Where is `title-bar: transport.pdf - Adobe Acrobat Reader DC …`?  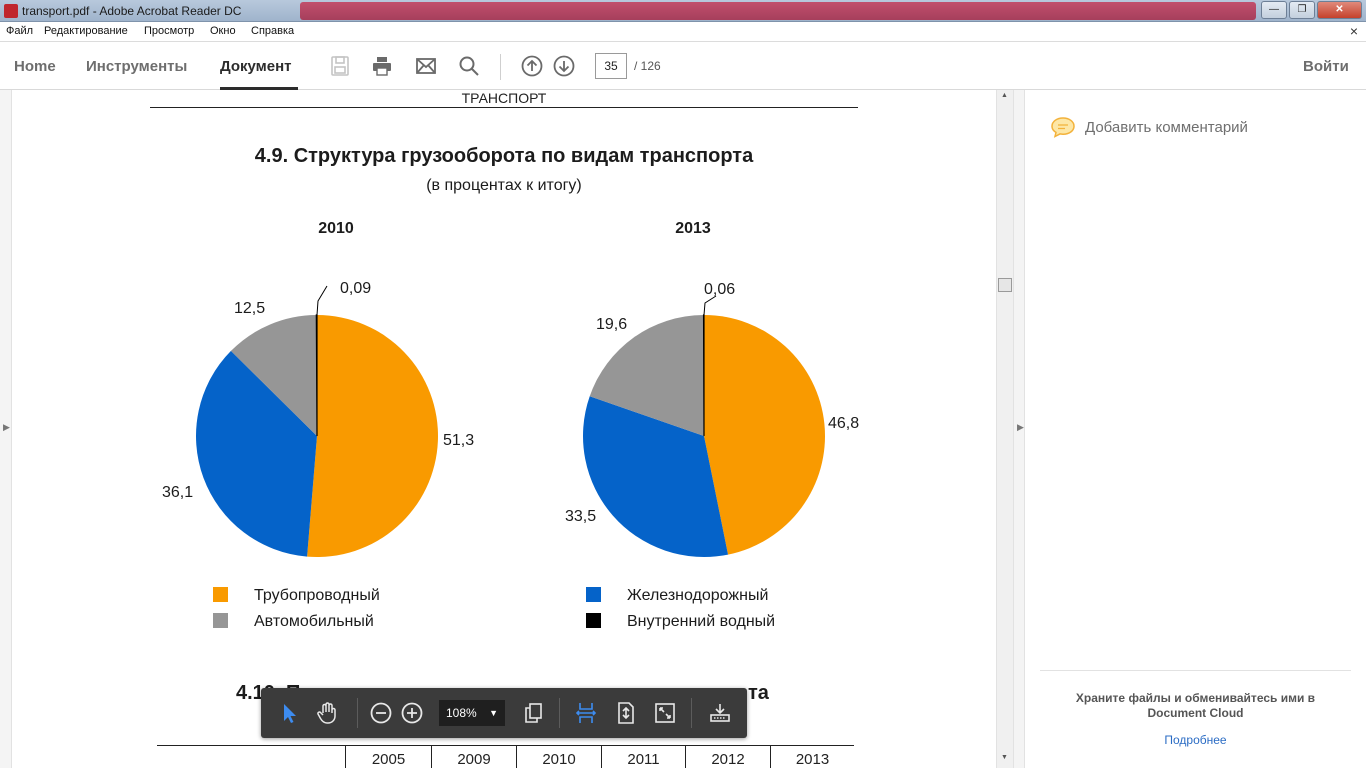
title-bar: transport.pdf - Adobe Acrobat Reader DC … is located at coordinates (683, 11).